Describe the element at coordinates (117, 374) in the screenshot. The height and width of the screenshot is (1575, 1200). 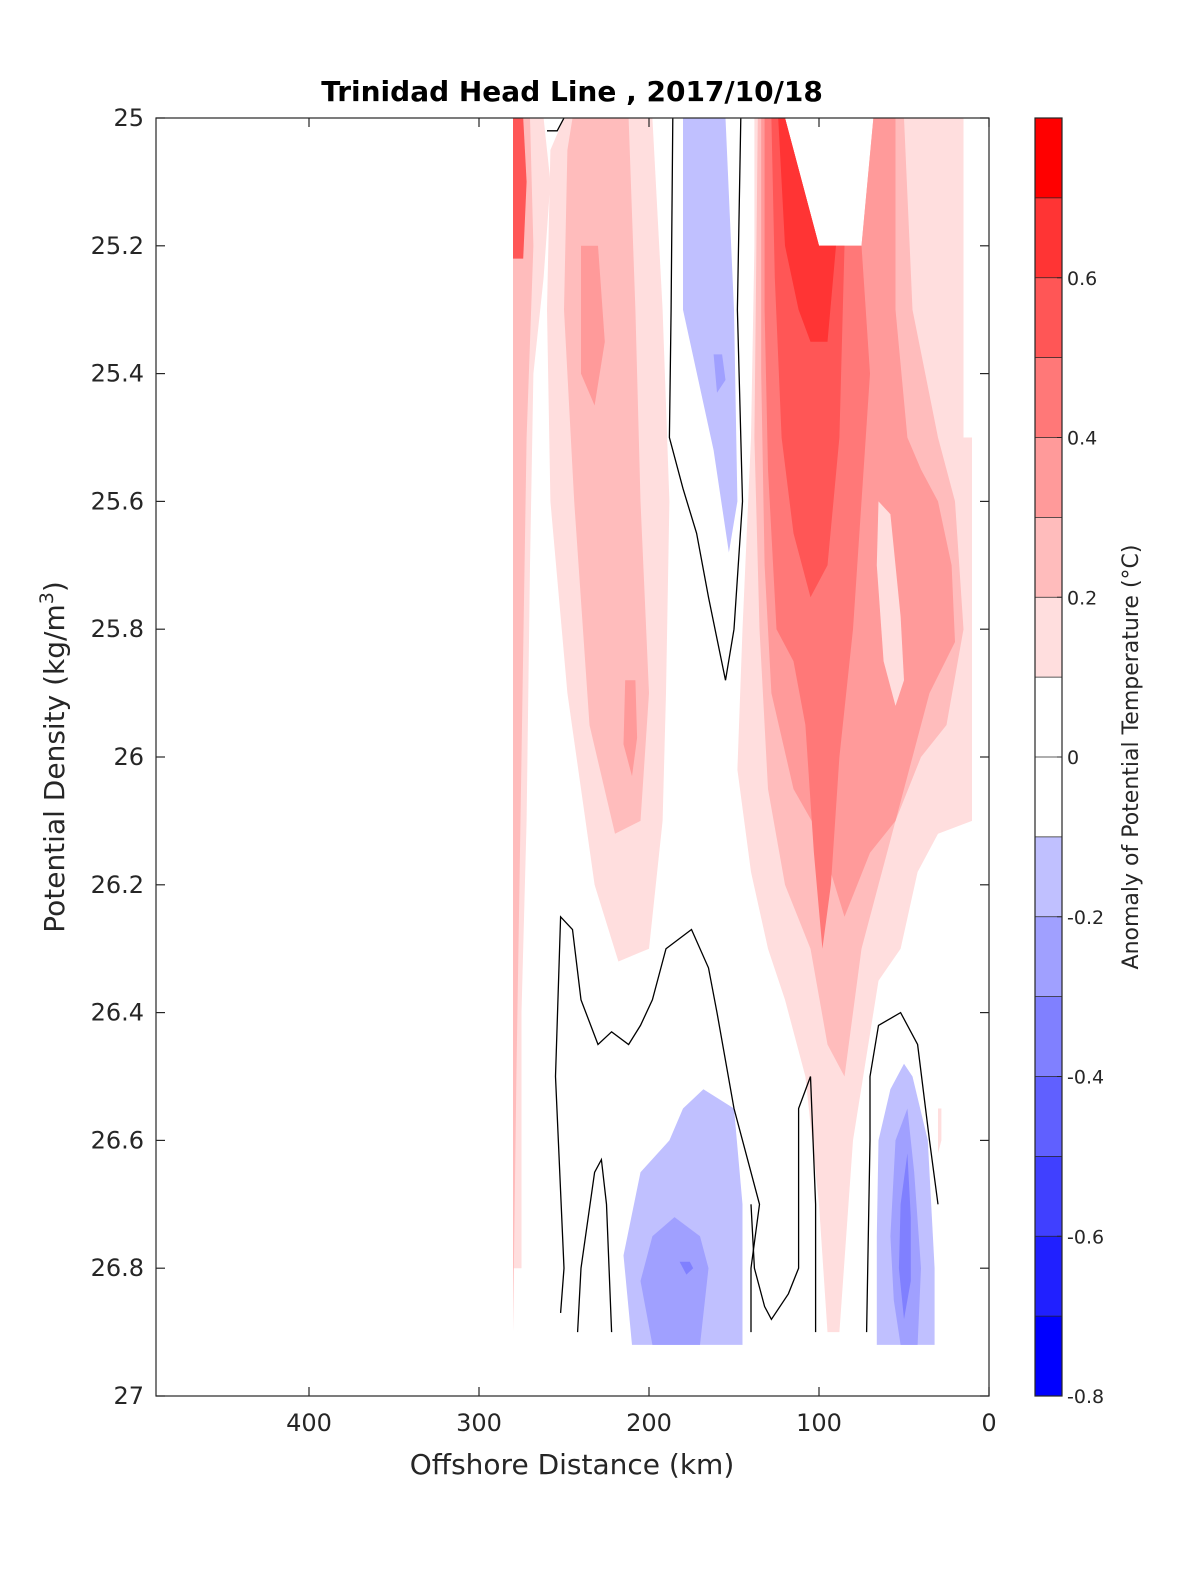
I see `y-tick-label-2: 25.4` at that location.